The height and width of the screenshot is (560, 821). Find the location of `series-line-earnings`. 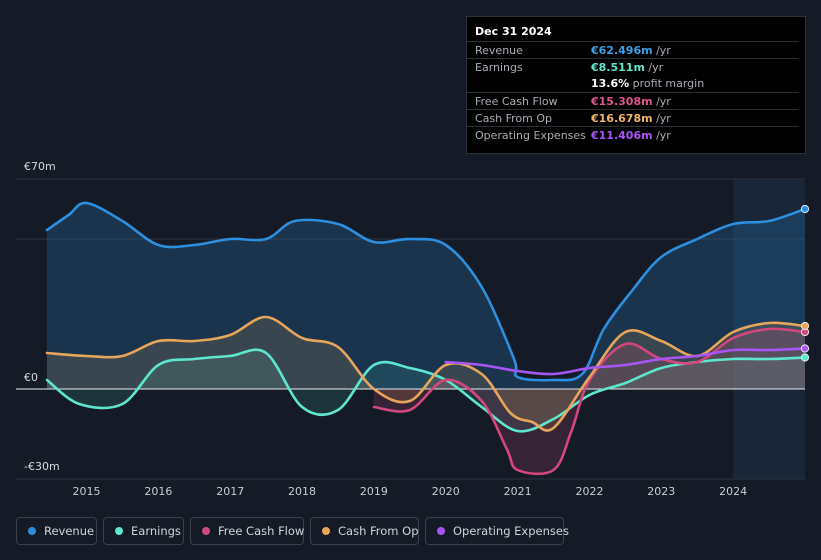

series-line-earnings is located at coordinates (426, 390).